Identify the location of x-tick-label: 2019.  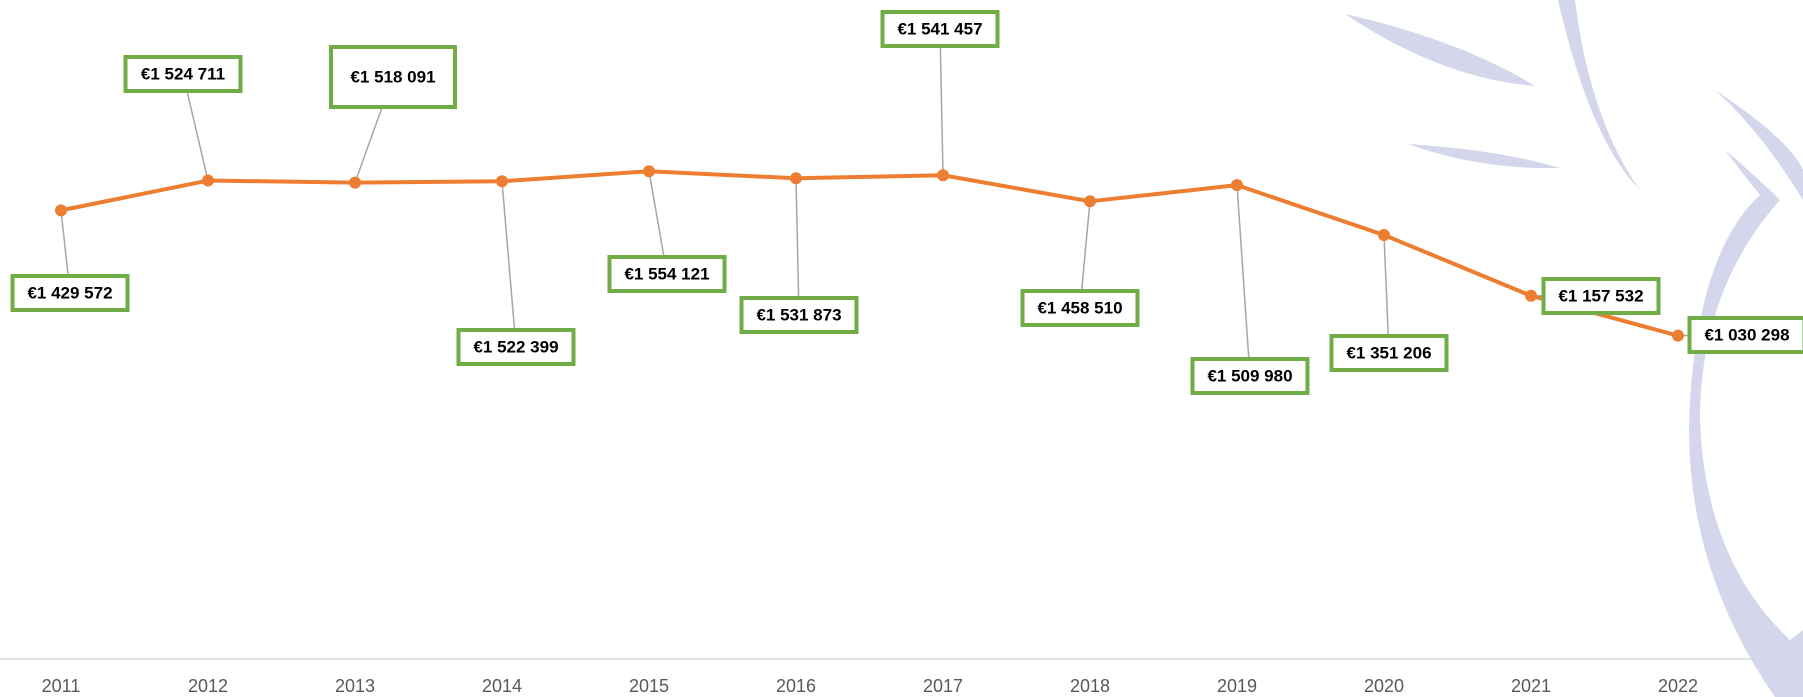
(1237, 686).